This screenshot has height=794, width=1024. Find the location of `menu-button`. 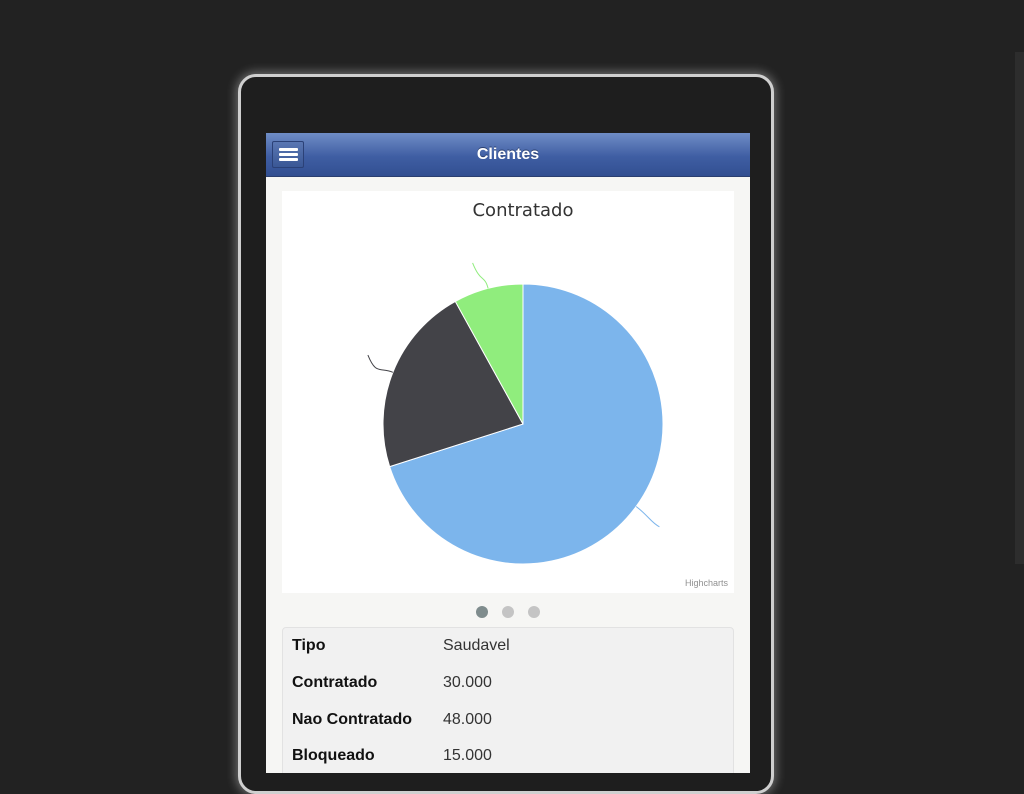

menu-button is located at coordinates (288, 154).